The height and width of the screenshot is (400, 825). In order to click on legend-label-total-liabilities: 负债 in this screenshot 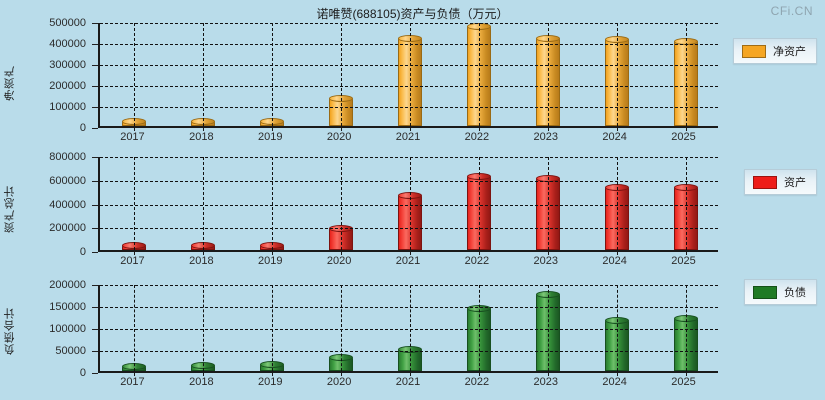, I will do `click(795, 293)`.